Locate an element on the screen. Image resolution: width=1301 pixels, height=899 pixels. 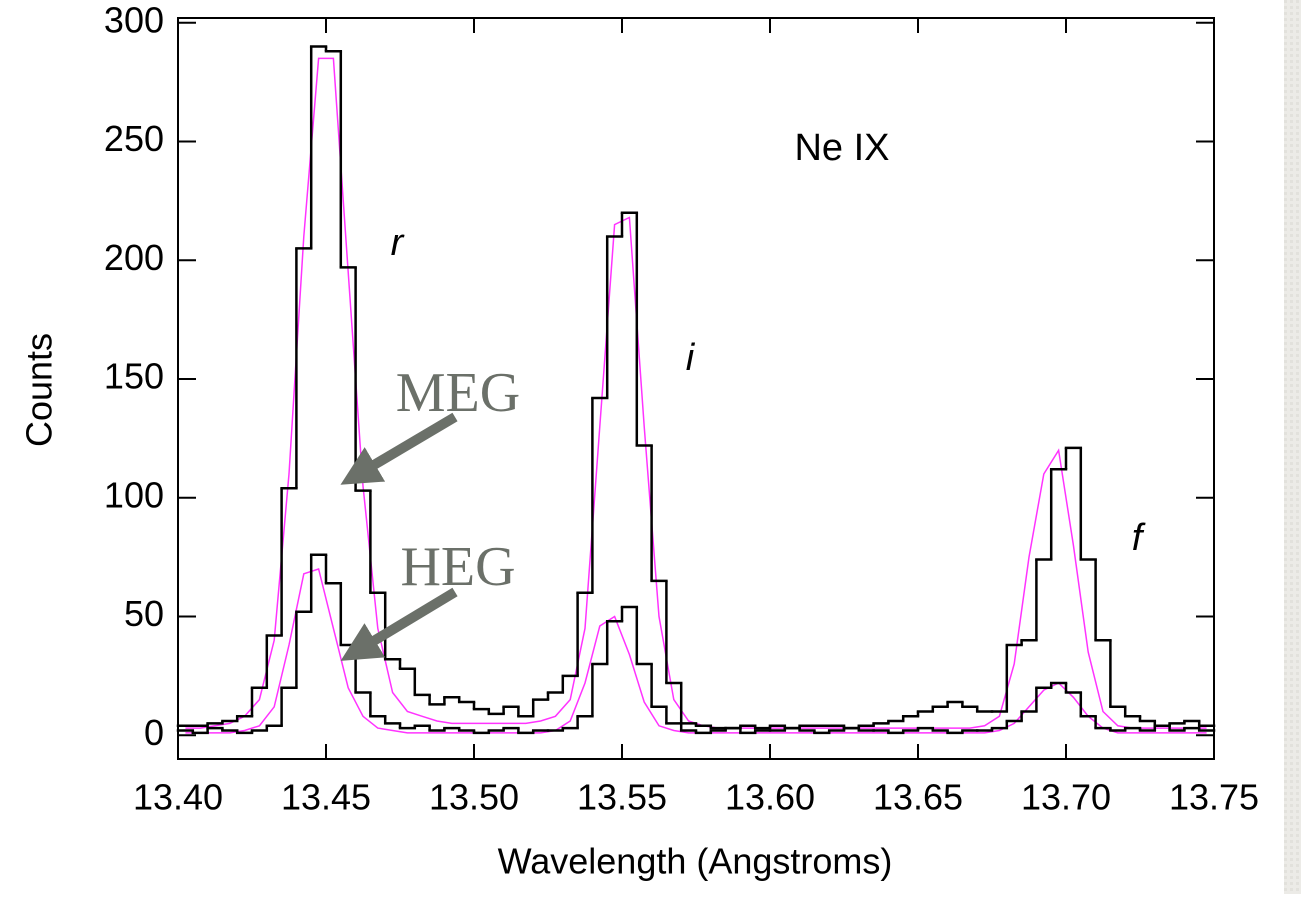
annotation: f is located at coordinates (1139, 538).